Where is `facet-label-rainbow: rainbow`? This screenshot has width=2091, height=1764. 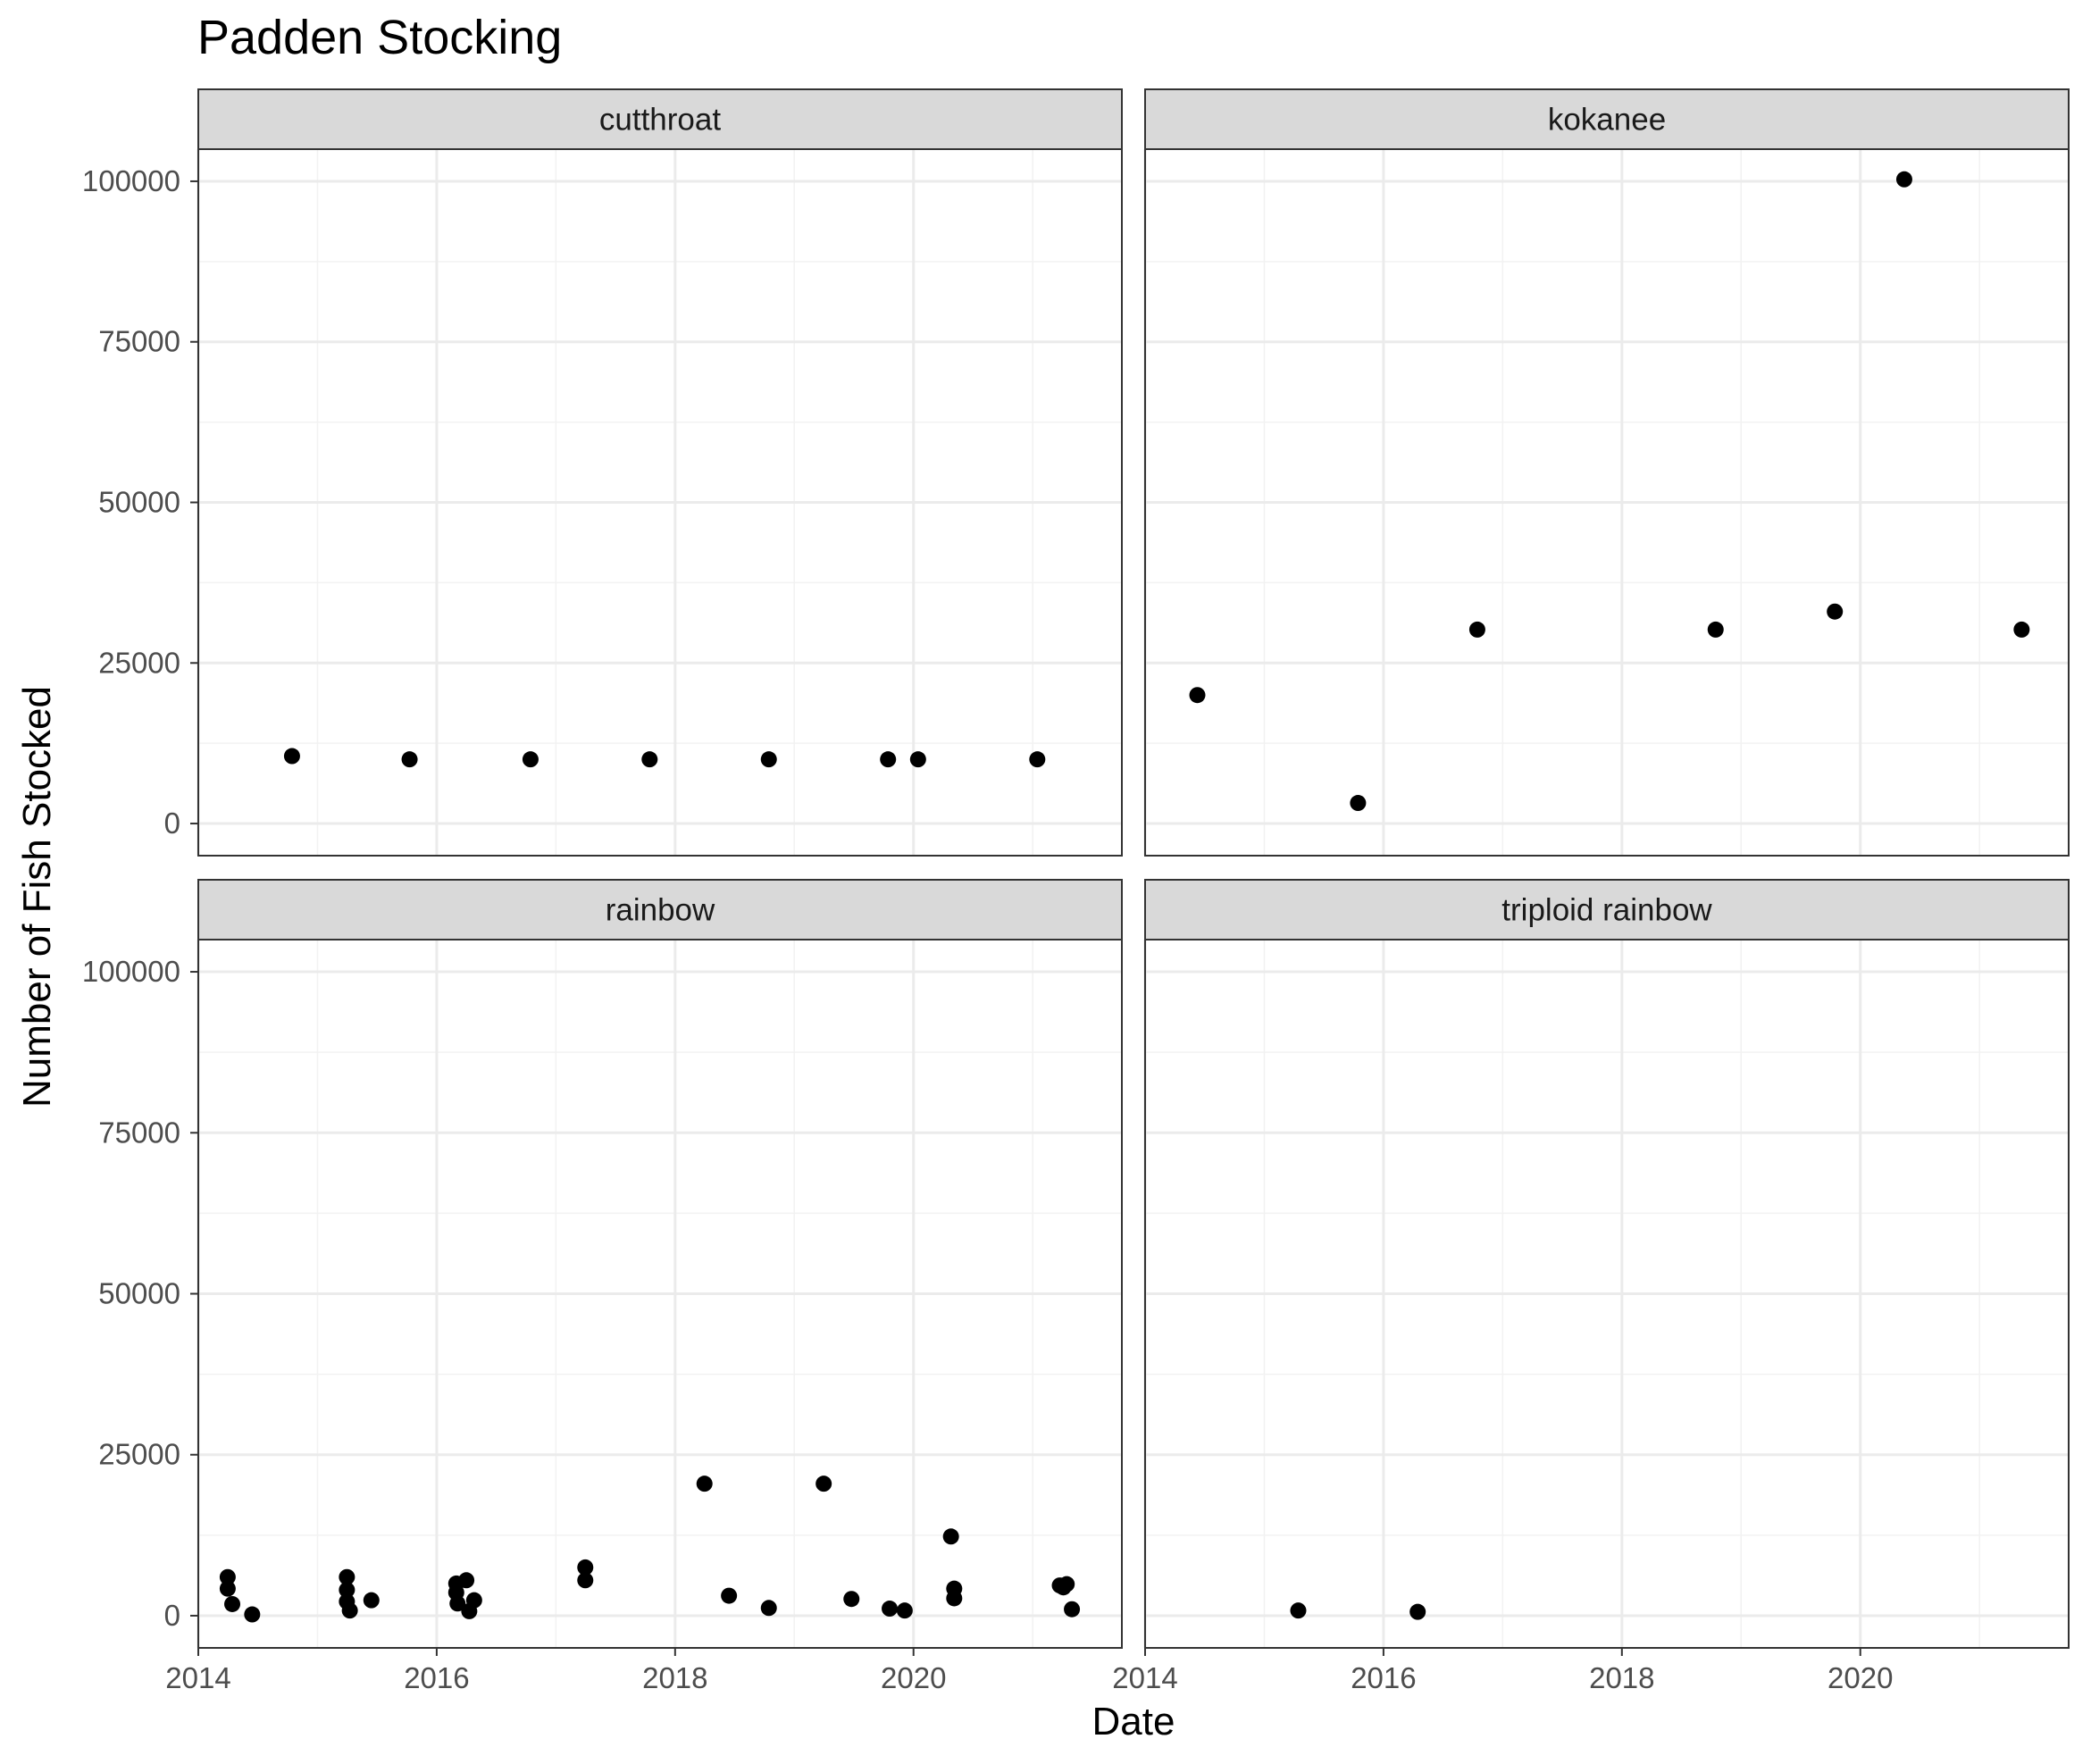
facet-label-rainbow: rainbow is located at coordinates (660, 910).